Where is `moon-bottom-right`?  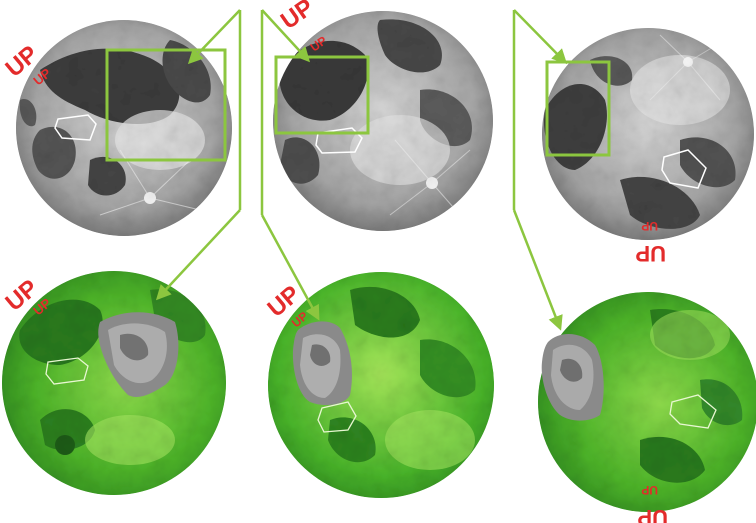 moon-bottom-right is located at coordinates (647, 402).